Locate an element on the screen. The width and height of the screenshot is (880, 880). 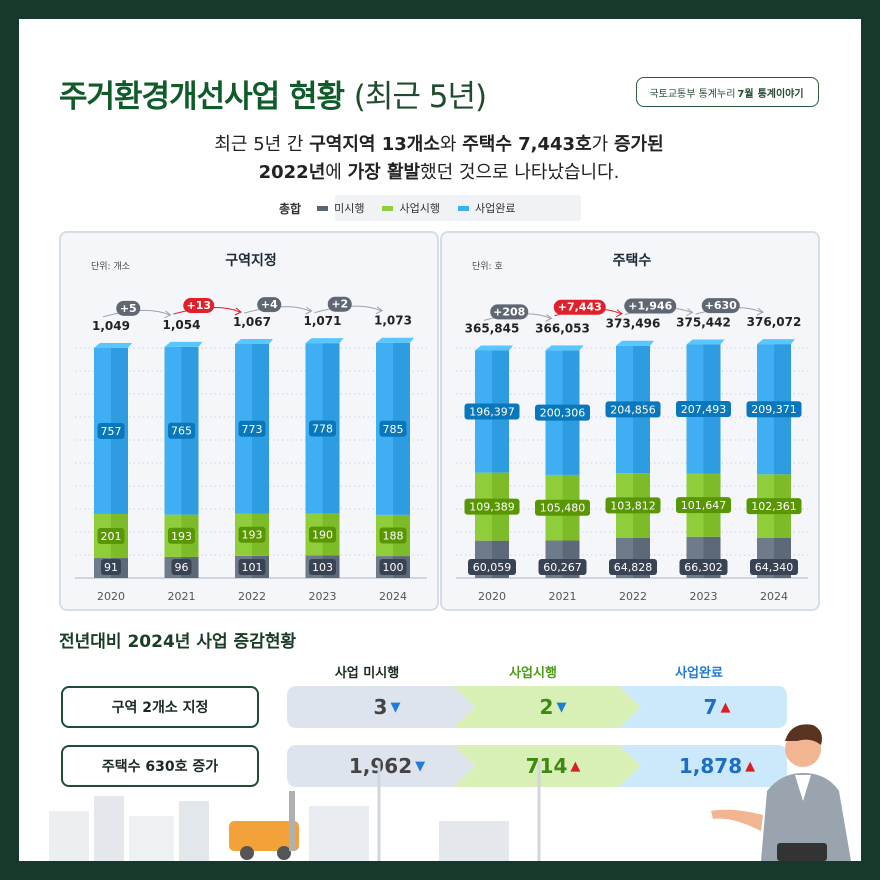
row-label-houses: 주택수 630호 증가 is located at coordinates (160, 766).